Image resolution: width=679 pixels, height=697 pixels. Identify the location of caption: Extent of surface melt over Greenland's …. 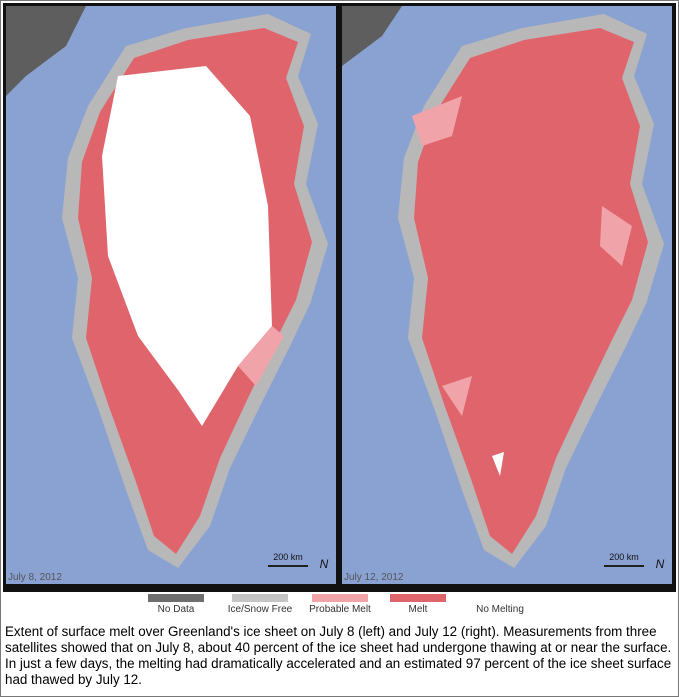
(338, 655).